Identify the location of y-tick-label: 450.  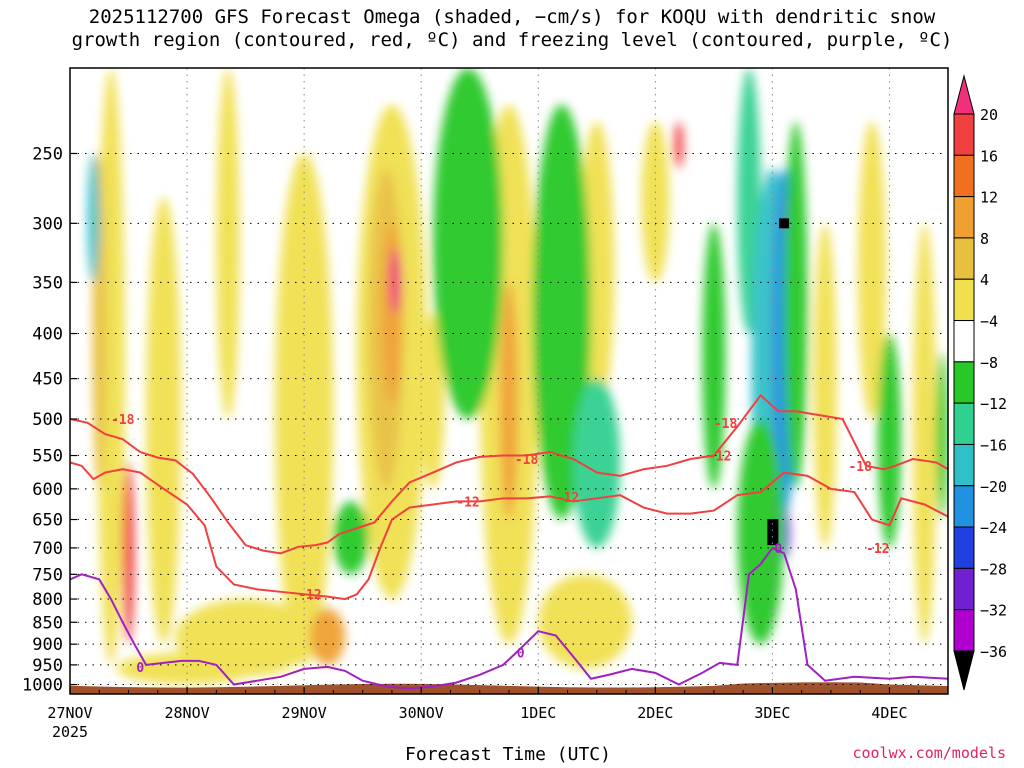
(47, 380).